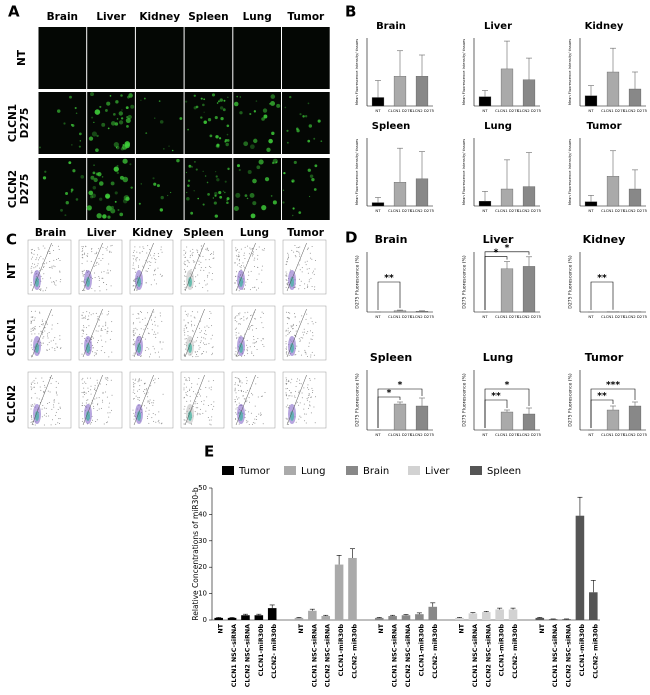 This screenshot has width=650, height=695. I want to click on legend-label: Lung, so click(313, 471).